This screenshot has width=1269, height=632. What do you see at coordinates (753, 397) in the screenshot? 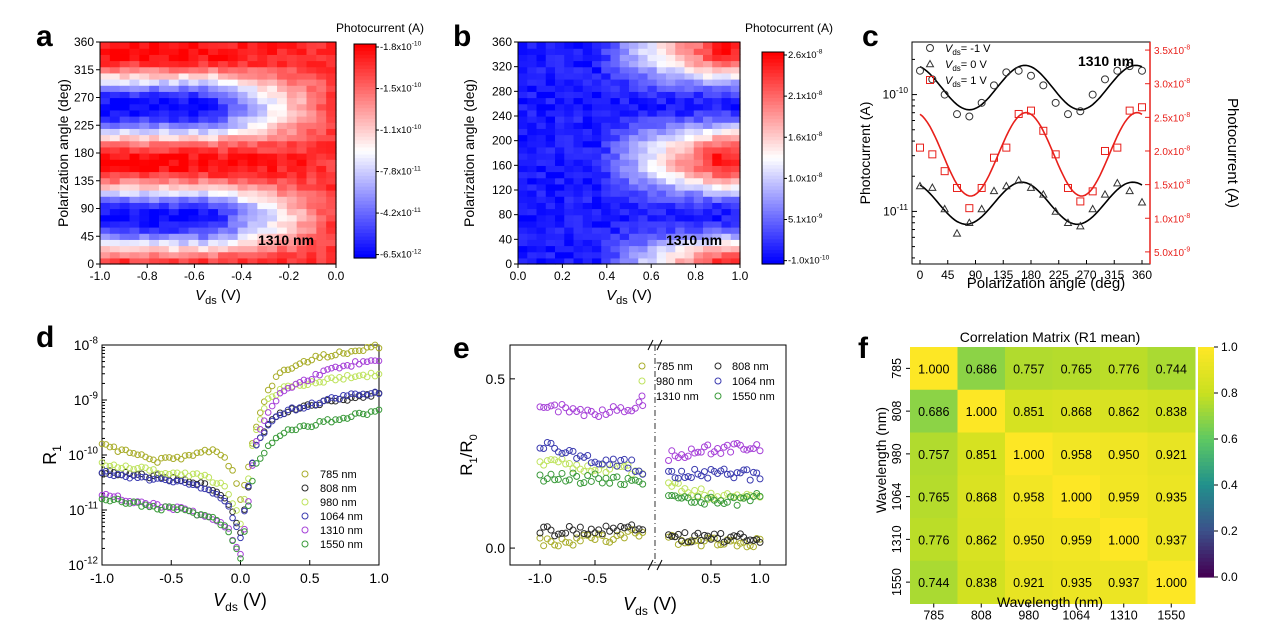
I see `legend-label: 1550 nm` at bounding box center [753, 397].